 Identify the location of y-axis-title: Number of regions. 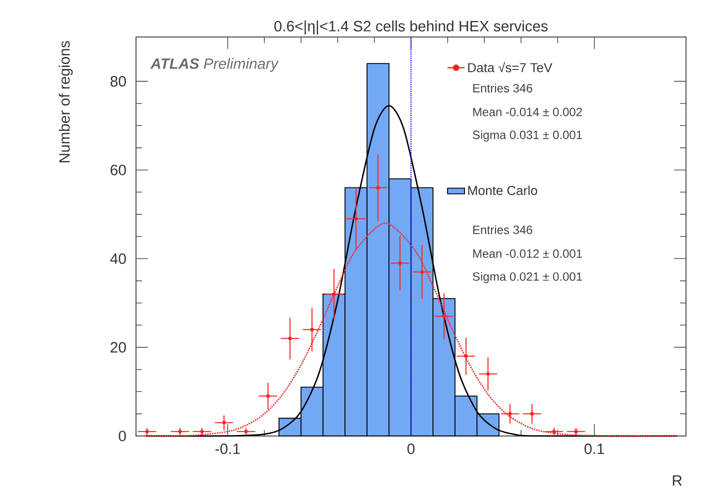
(65, 101).